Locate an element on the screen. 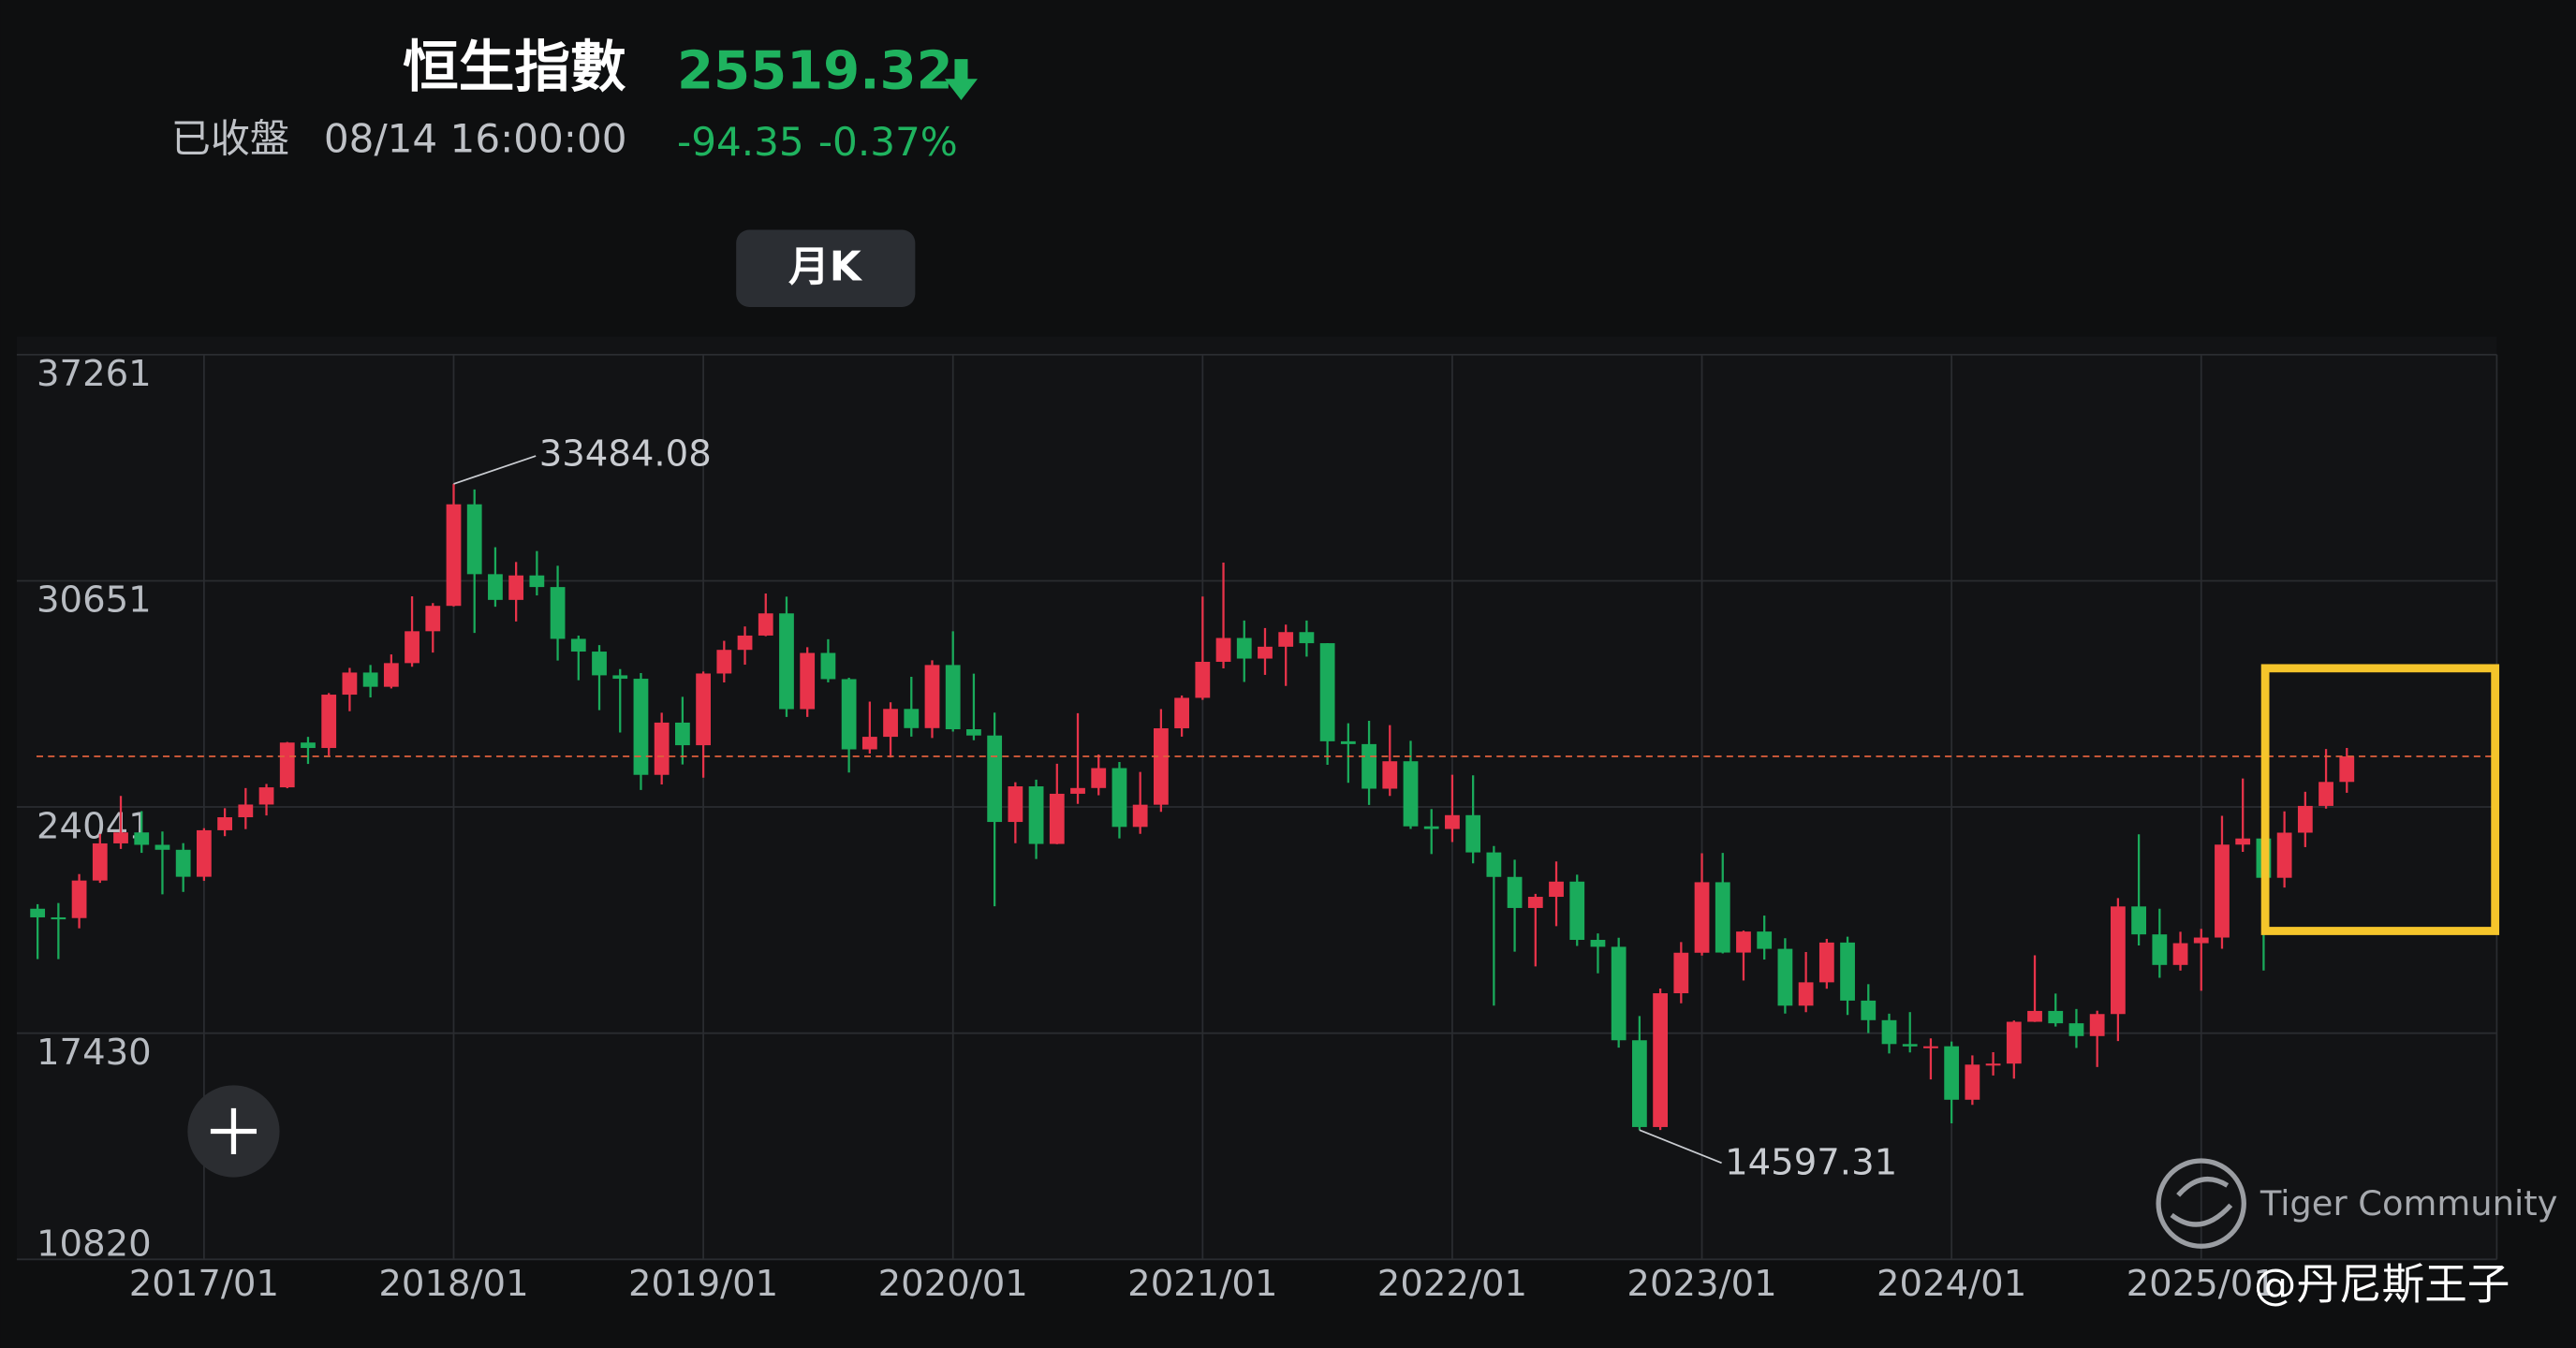 The image size is (2576, 1348). add-button is located at coordinates (233, 1131).